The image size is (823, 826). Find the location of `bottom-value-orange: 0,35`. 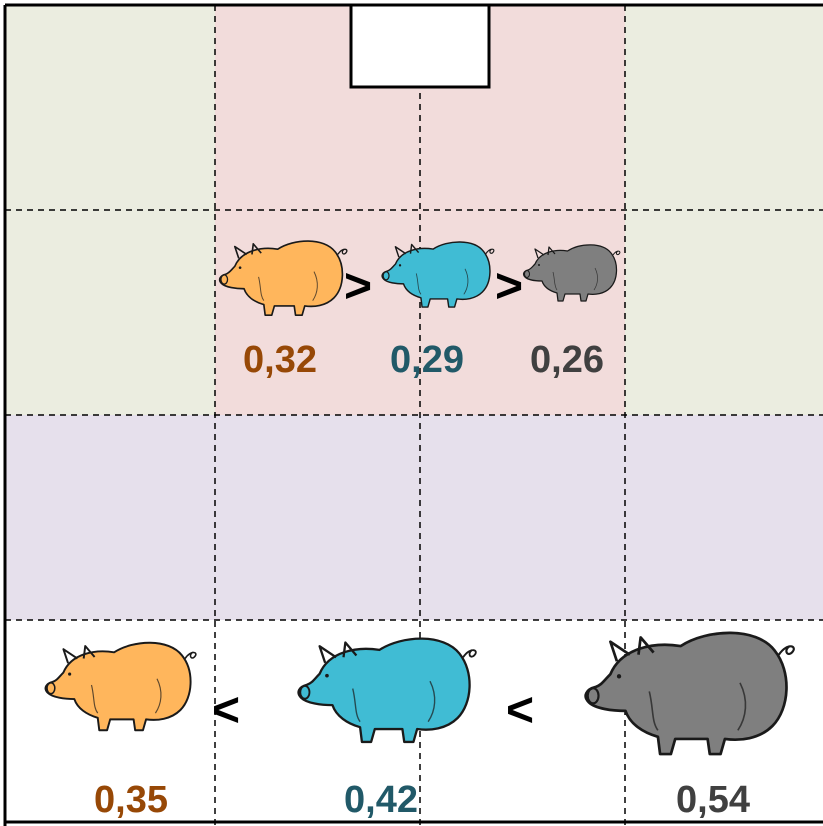

bottom-value-orange: 0,35 is located at coordinates (131, 800).